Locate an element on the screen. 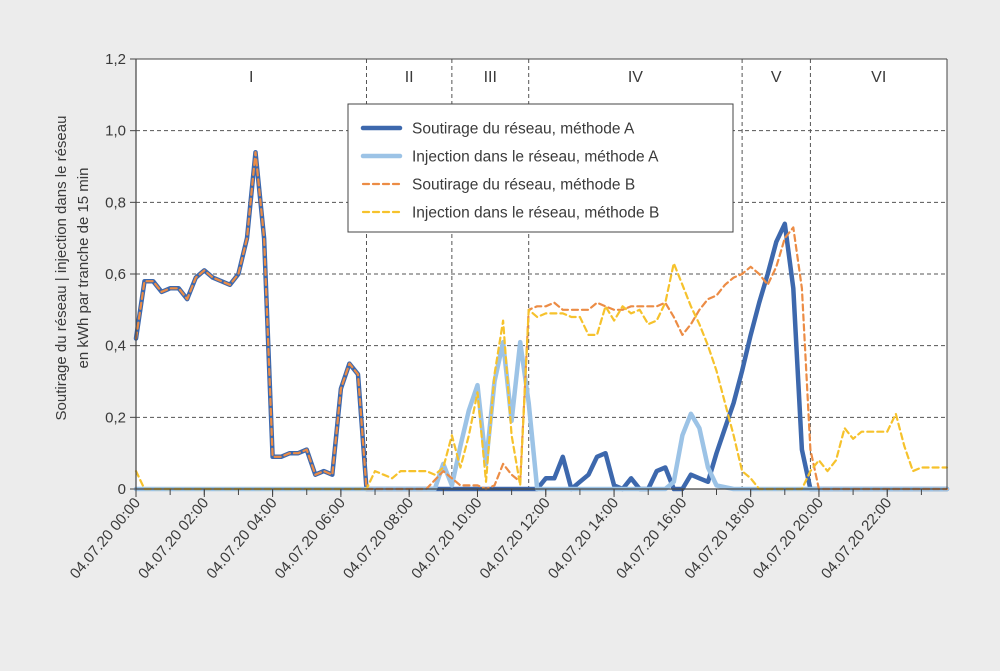  phase-label: VI is located at coordinates (878, 77).